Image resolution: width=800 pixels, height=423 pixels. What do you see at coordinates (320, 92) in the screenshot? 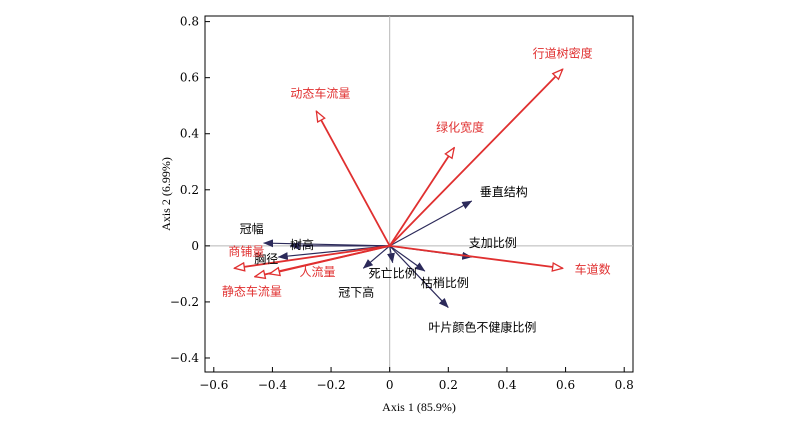
I see `environment-vector-label: 动态车流量` at bounding box center [320, 92].